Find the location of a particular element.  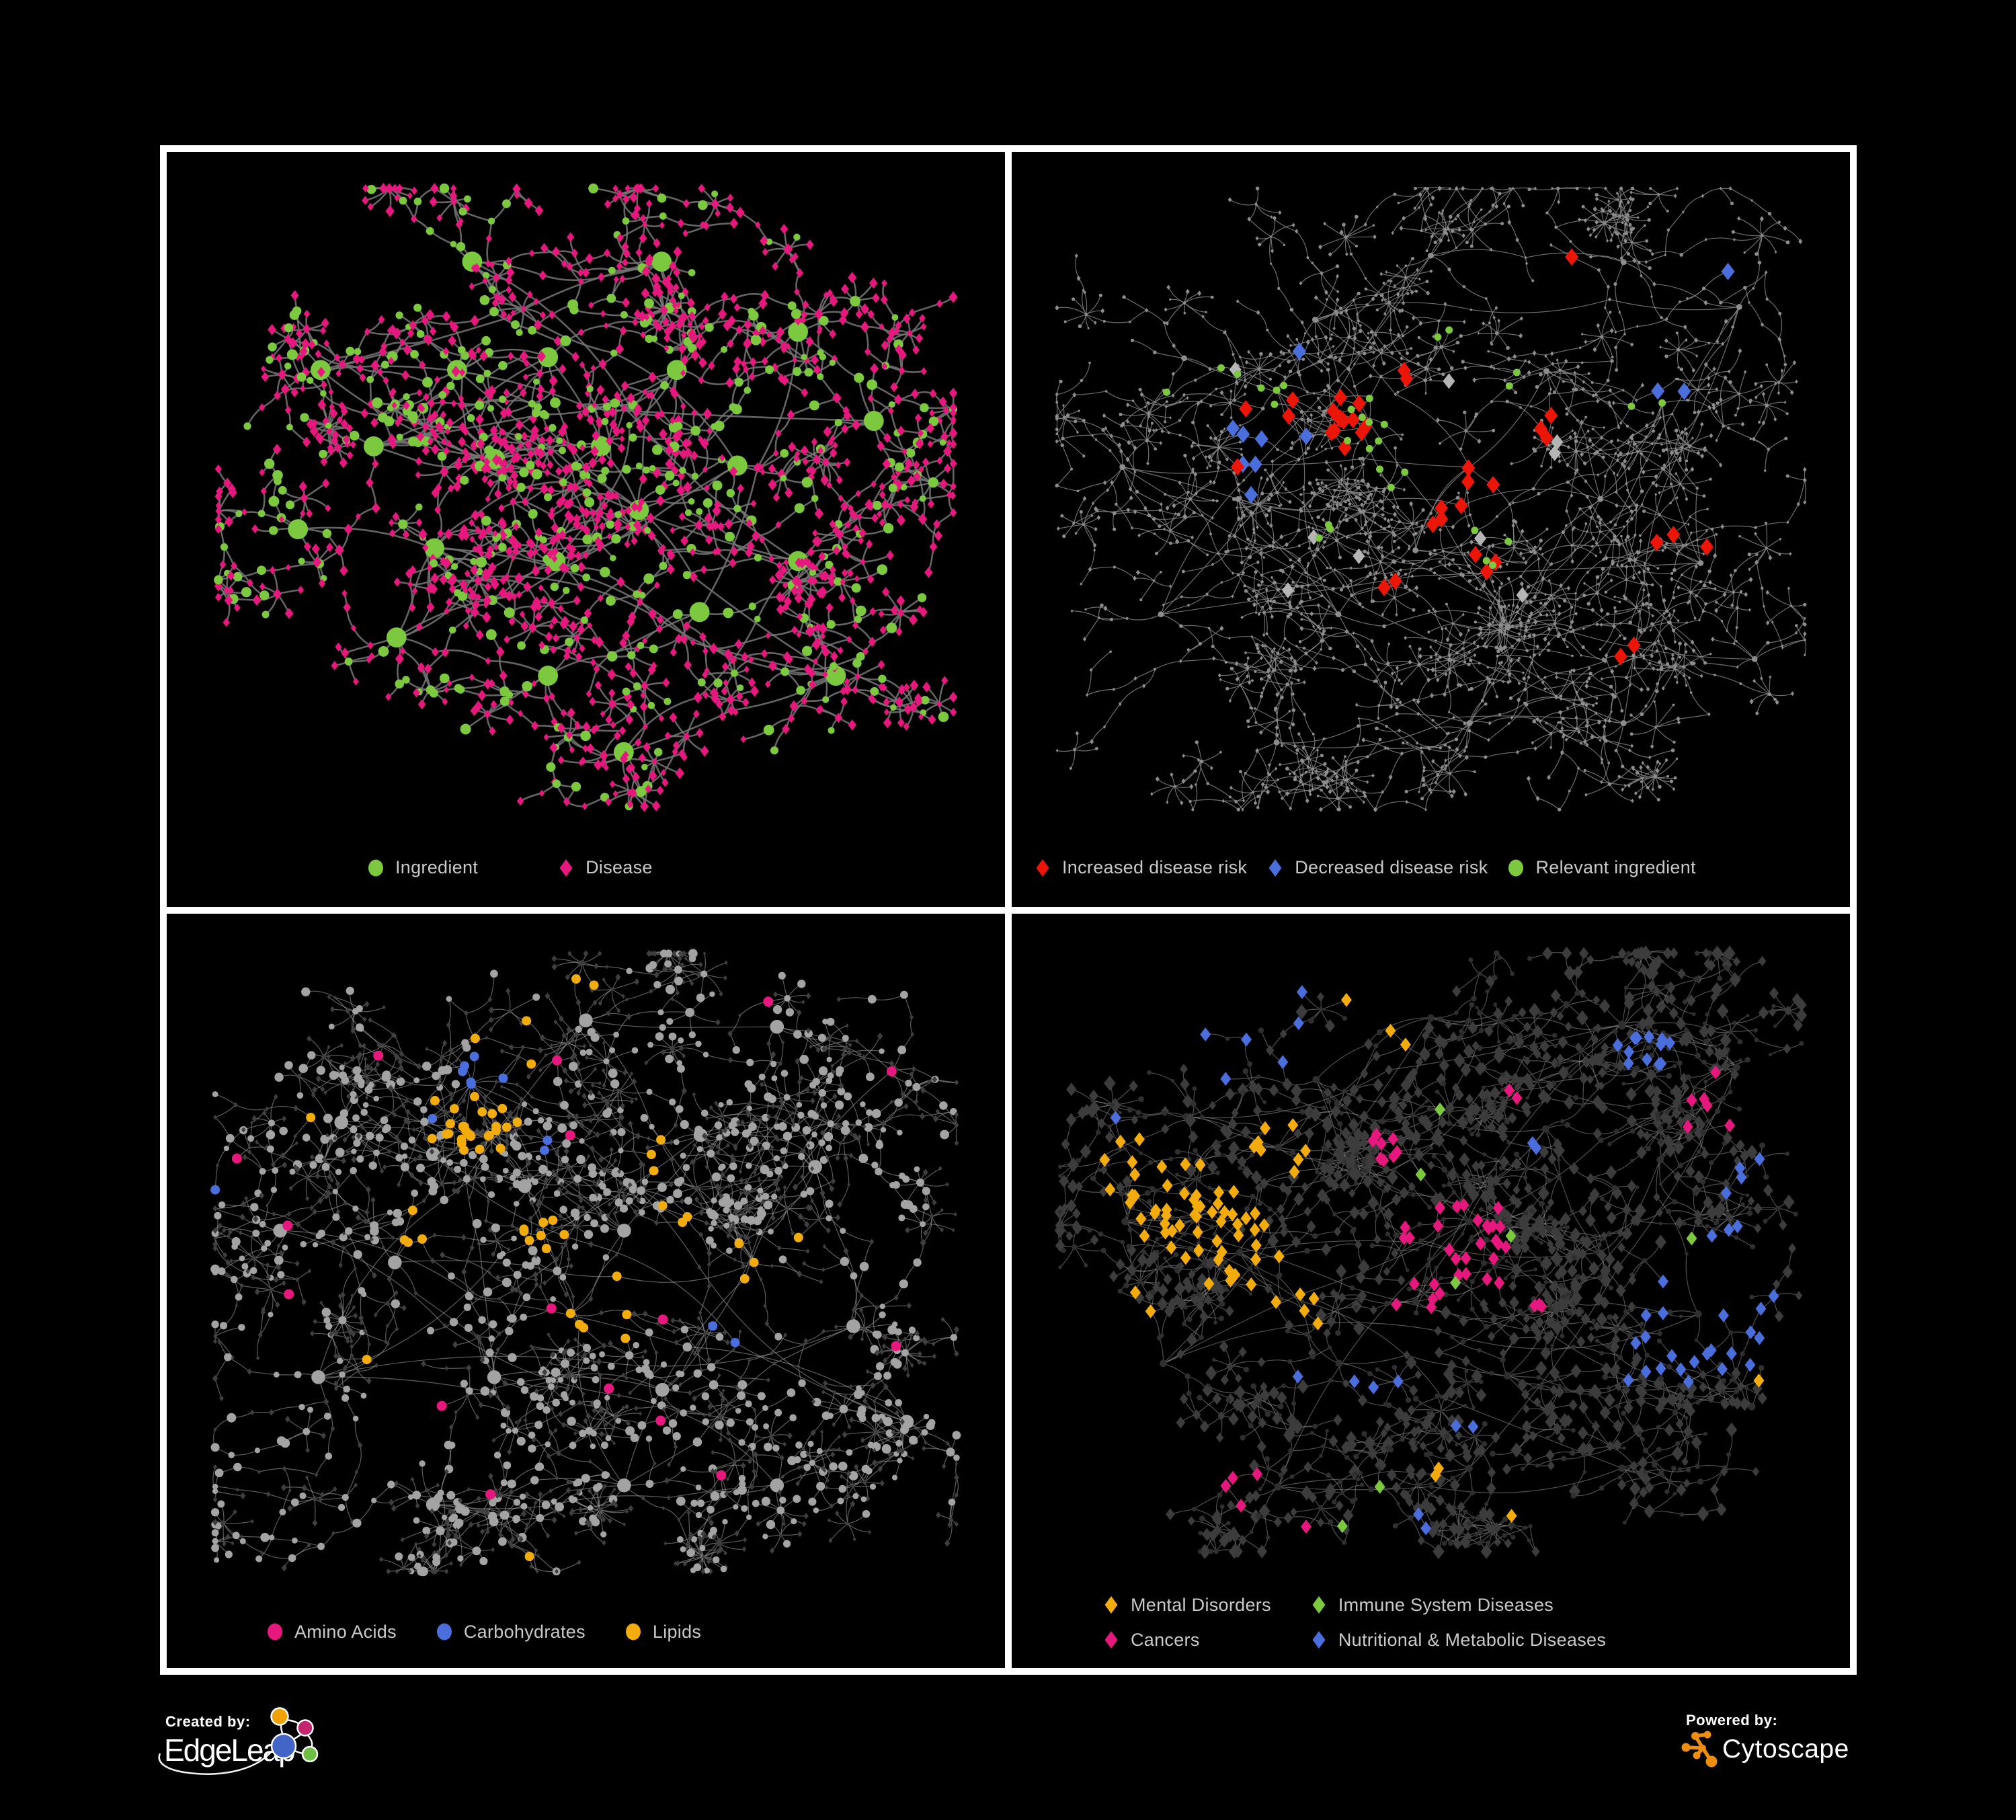

legend-nutrient-classes: Amino Acids Carbohydrates Lipids is located at coordinates (482, 1631).